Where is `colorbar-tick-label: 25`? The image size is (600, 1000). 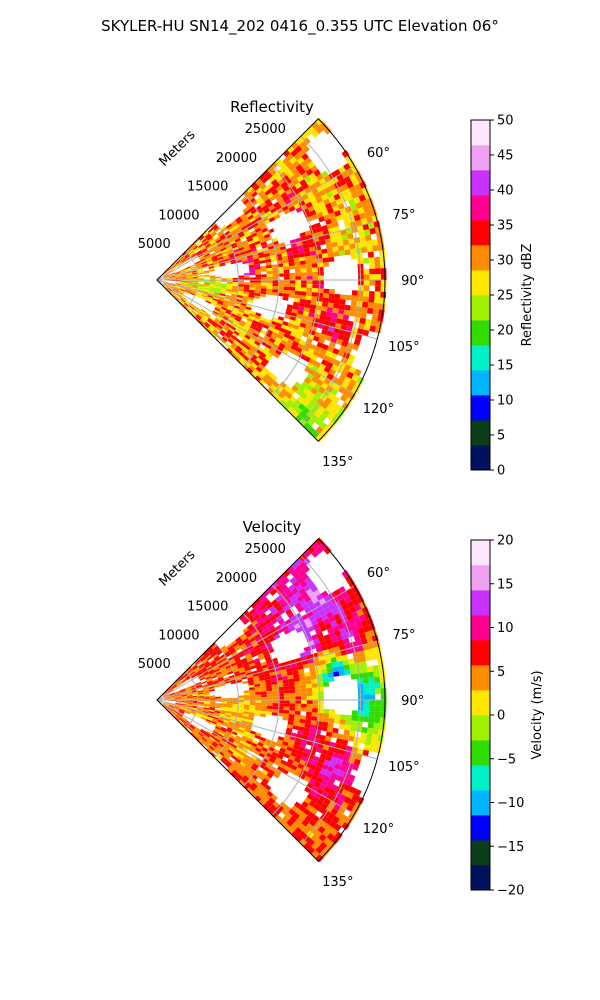
colorbar-tick-label: 25 is located at coordinates (505, 296).